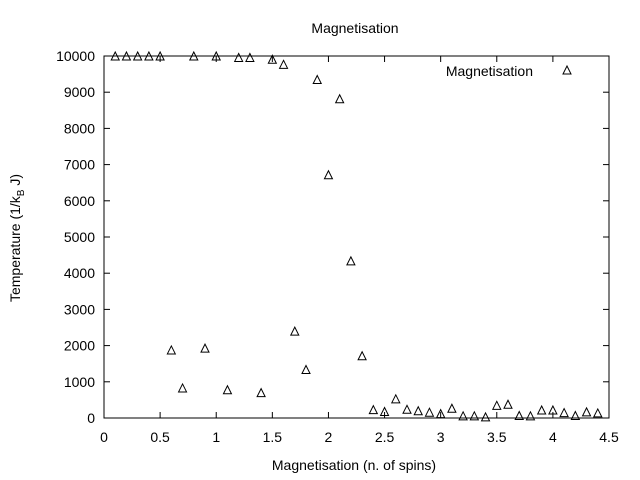 The image size is (640, 480). I want to click on y-tick-label: 8000, so click(79, 128).